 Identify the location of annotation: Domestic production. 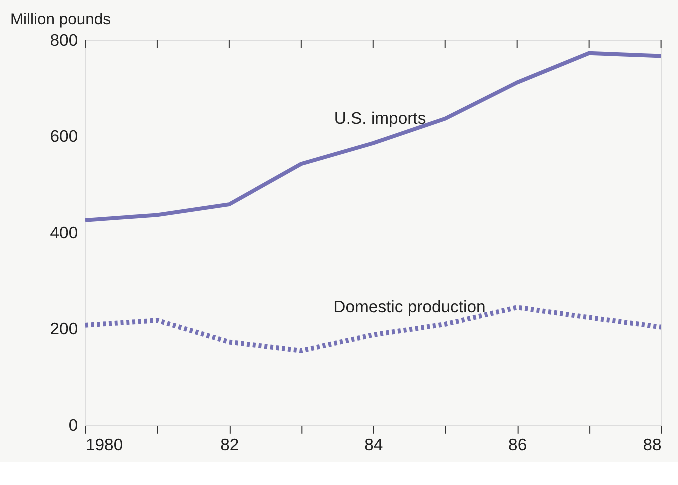
(410, 307).